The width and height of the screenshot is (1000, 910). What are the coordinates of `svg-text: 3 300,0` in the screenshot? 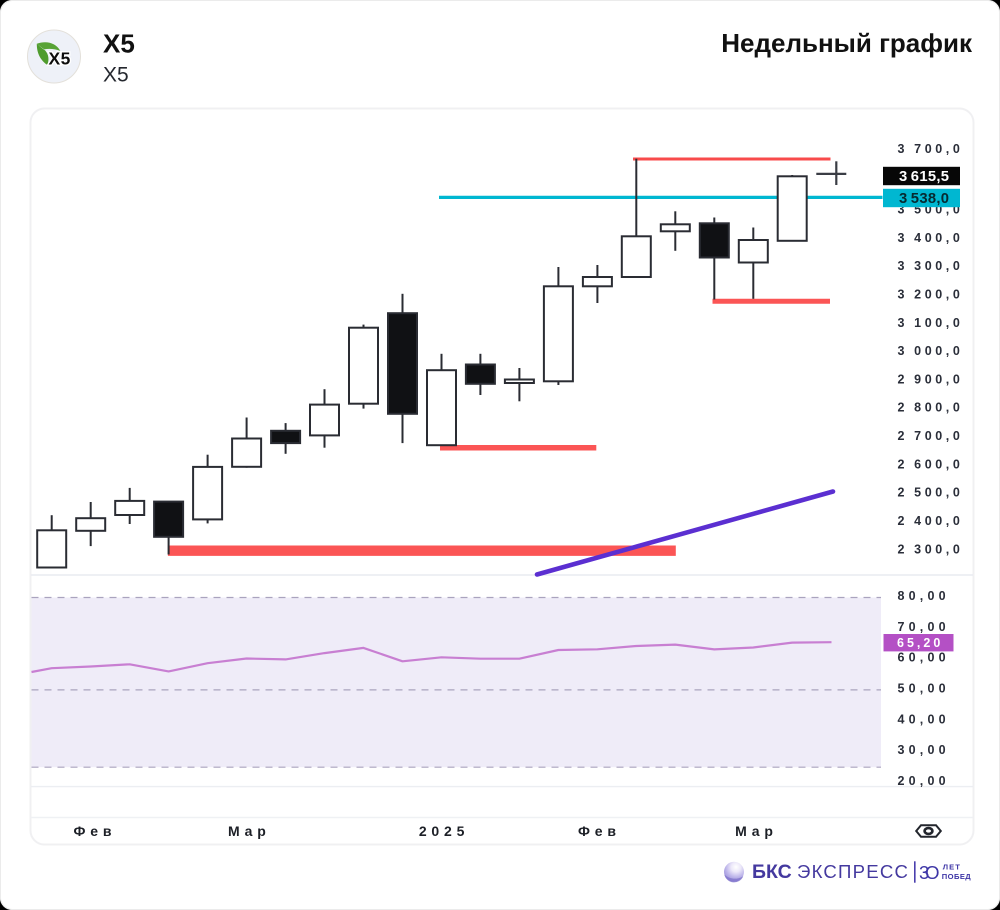 It's located at (931, 266).